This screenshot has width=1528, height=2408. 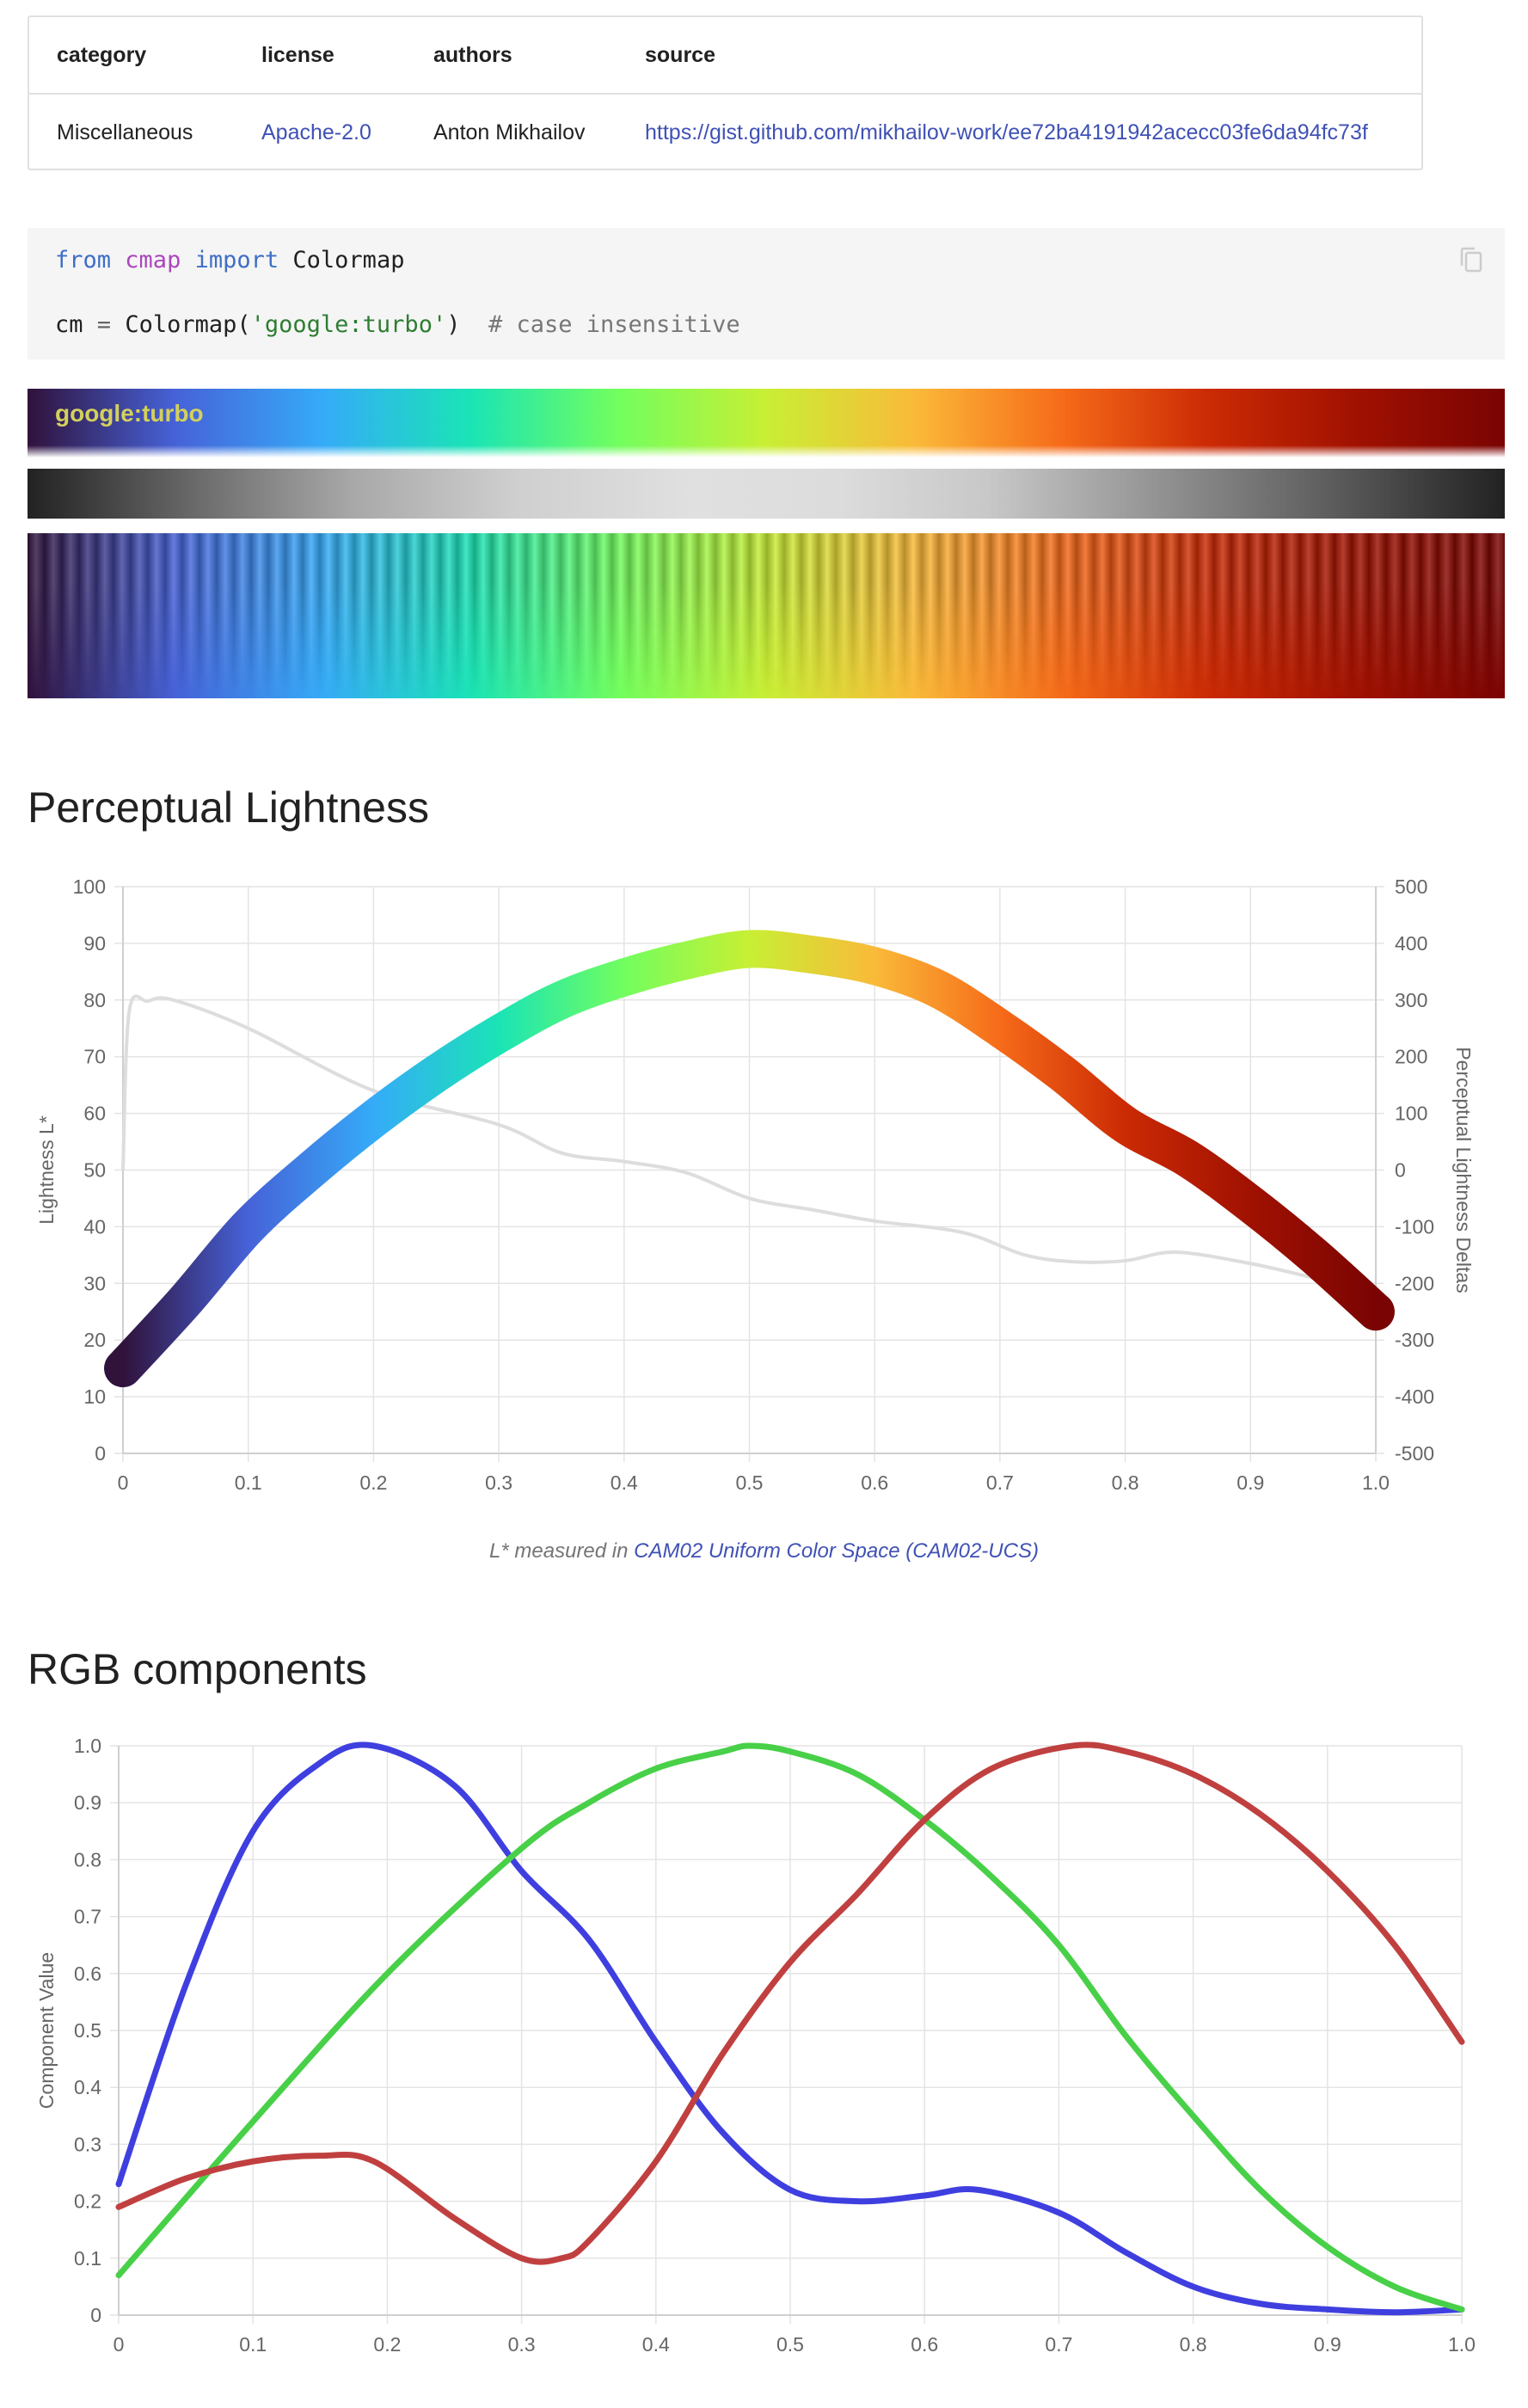 What do you see at coordinates (87, 1859) in the screenshot?
I see `y-tick-label: 0.8` at bounding box center [87, 1859].